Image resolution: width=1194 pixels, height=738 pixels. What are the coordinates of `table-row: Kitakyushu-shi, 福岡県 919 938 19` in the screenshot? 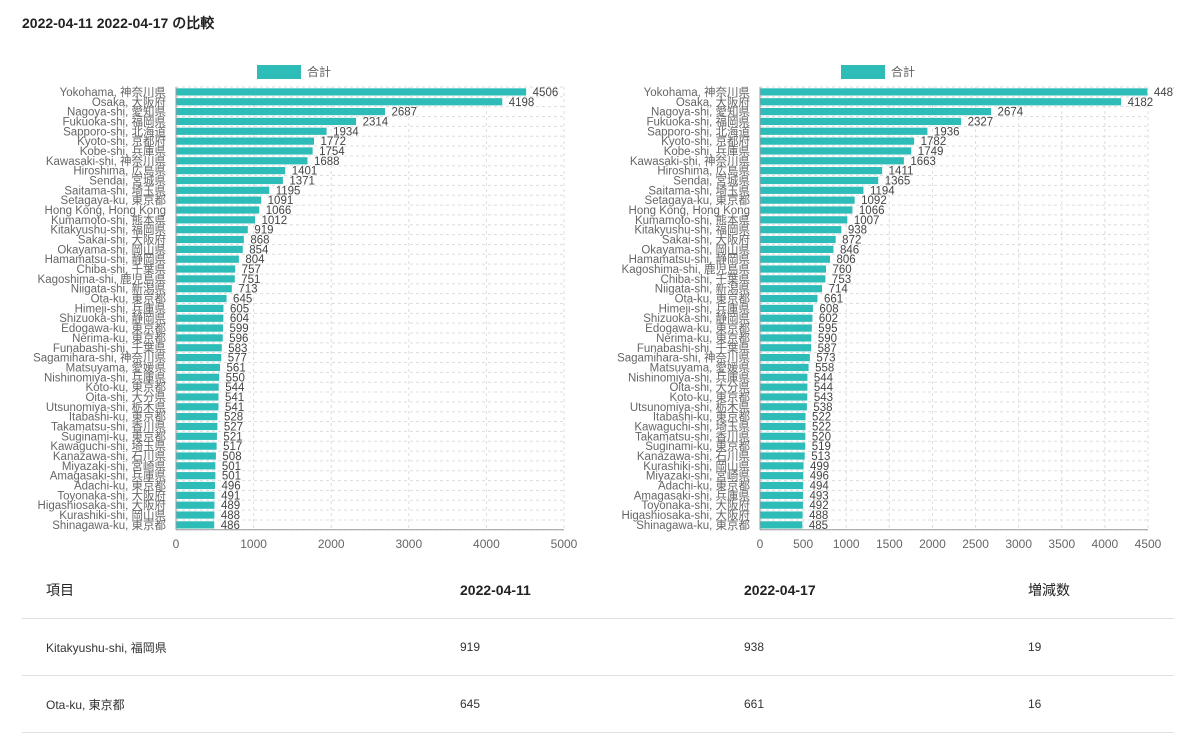 It's located at (598, 647).